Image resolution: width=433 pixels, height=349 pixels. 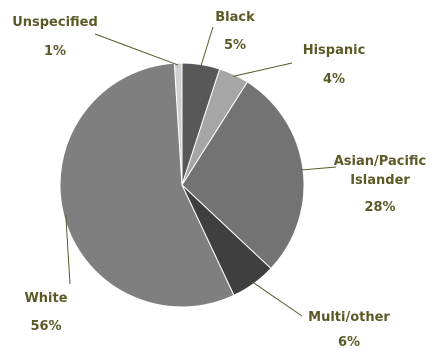 What do you see at coordinates (380, 161) in the screenshot?
I see `label-asian-line1: Asian/Pacific` at bounding box center [380, 161].